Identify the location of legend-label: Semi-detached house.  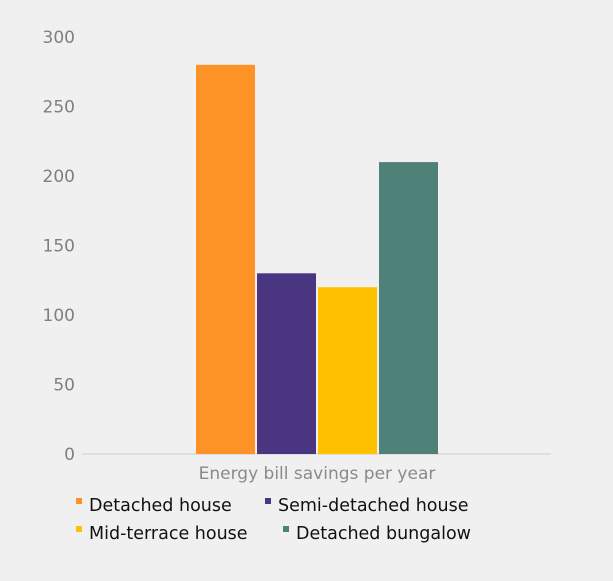
(373, 506).